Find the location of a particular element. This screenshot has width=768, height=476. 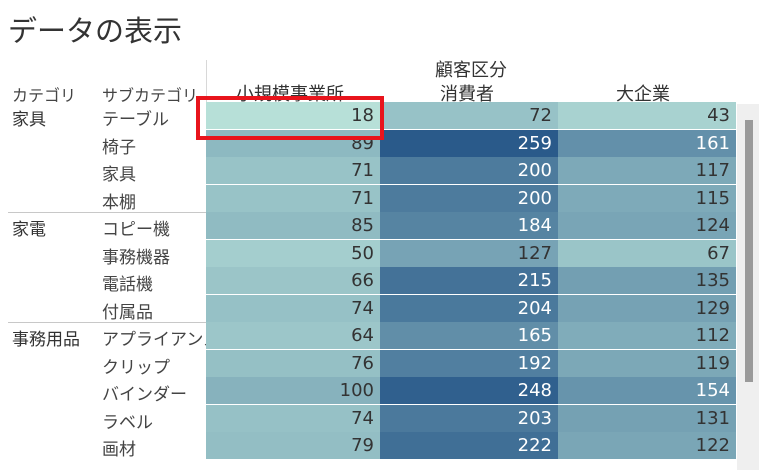

subcategory-label: コピー機 is located at coordinates (136, 230).